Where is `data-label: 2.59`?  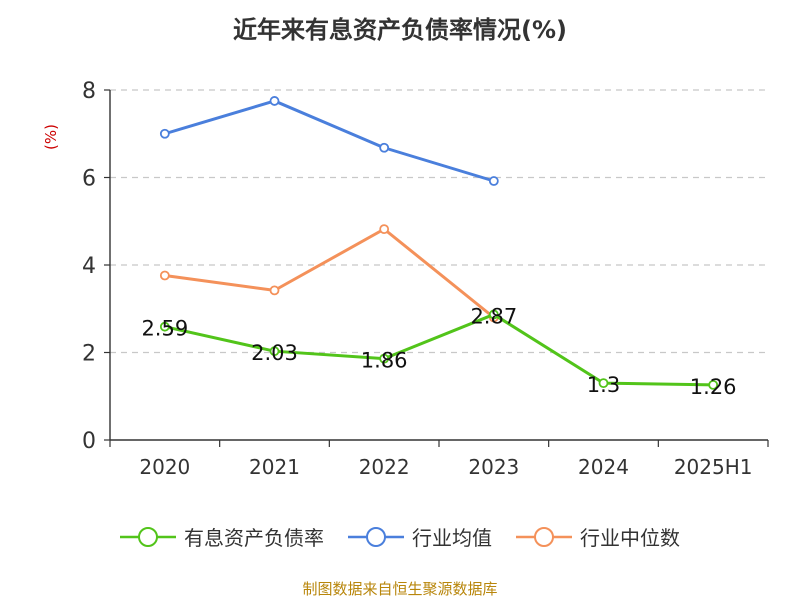 data-label: 2.59 is located at coordinates (164, 329).